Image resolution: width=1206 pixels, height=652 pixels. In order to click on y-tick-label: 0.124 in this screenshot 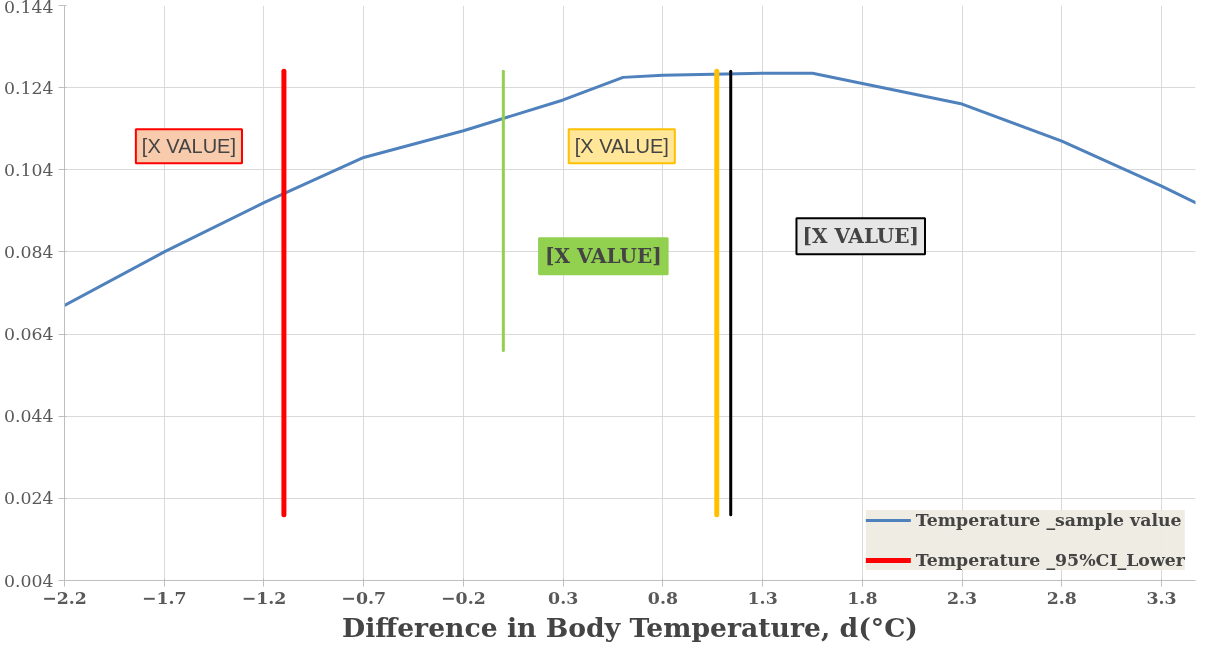, I will do `click(28, 87)`.